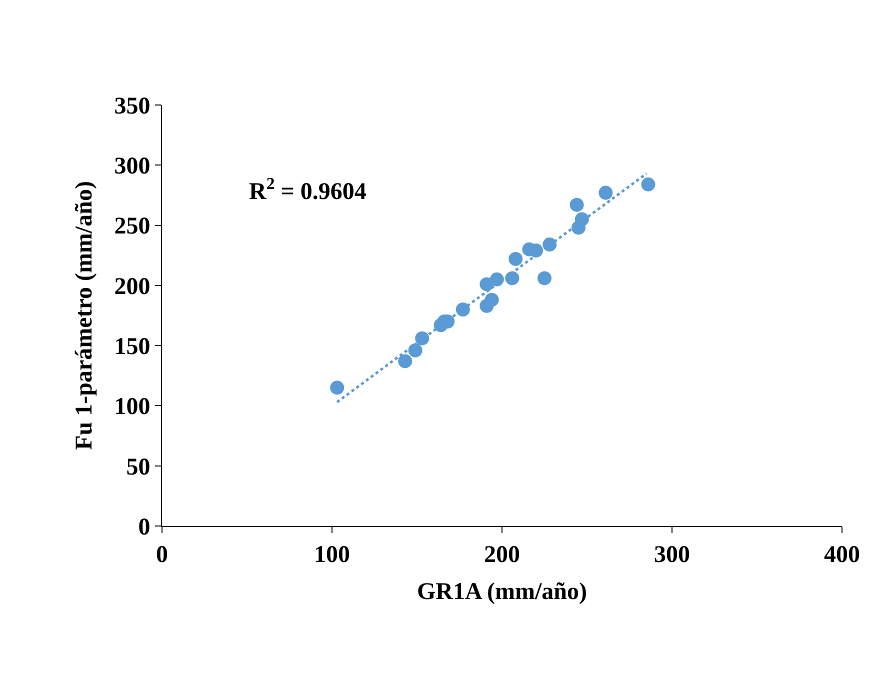  Describe the element at coordinates (84, 315) in the screenshot. I see `y-axis-title: Fu 1-parámetro (mm/año)` at that location.